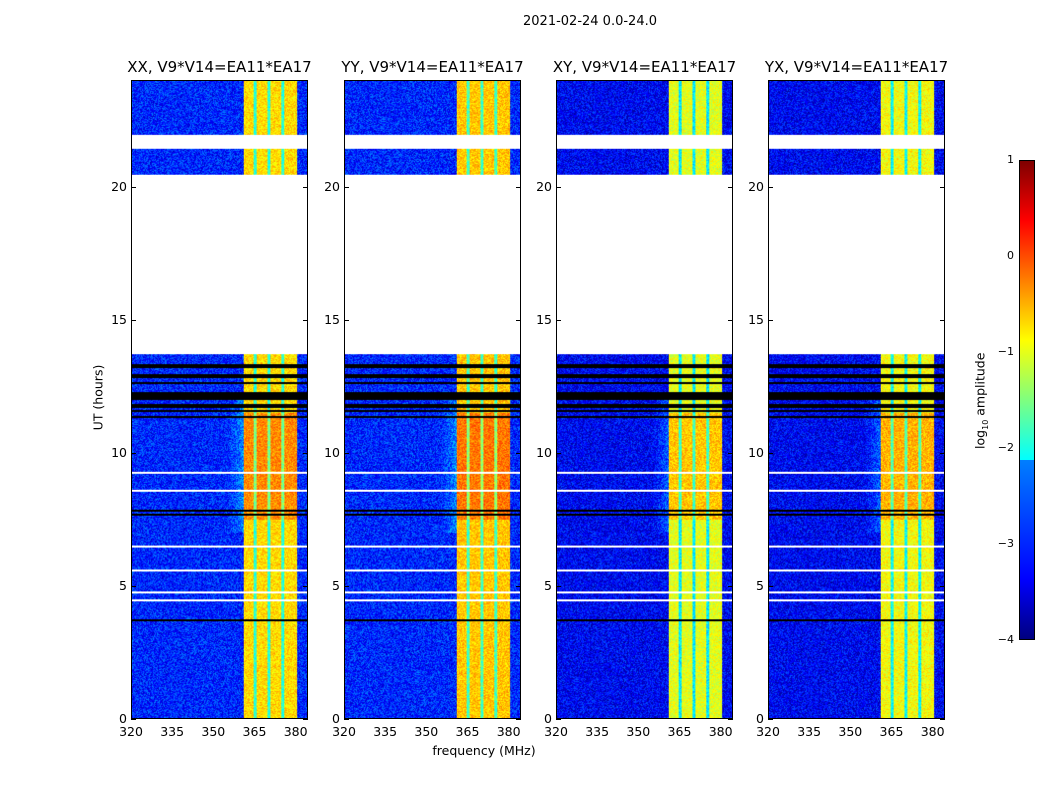  What do you see at coordinates (98, 397) in the screenshot?
I see `y-axis-label: UT (hours)` at bounding box center [98, 397].